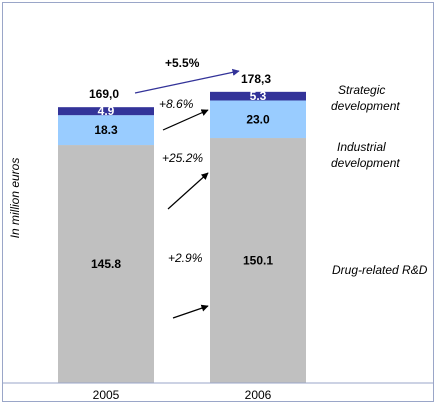 Image resolution: width=440 pixels, height=406 pixels. I want to click on bar-strategic-2005, so click(106, 111).